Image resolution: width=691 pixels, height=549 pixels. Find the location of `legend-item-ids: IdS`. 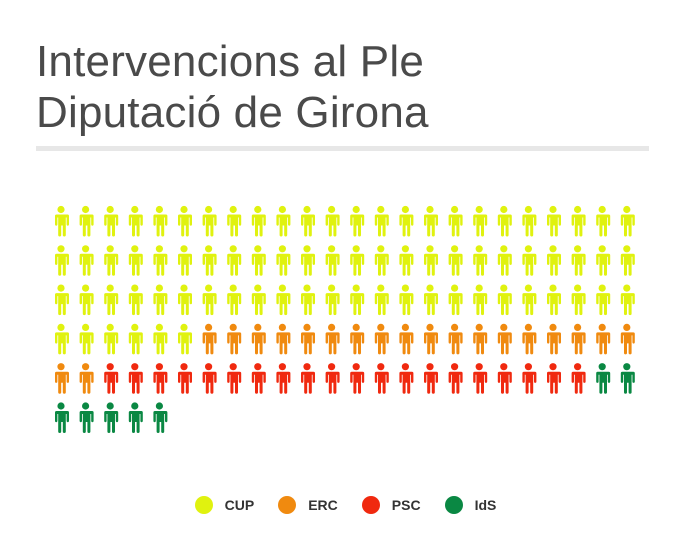

legend-item-ids: IdS is located at coordinates (470, 505).